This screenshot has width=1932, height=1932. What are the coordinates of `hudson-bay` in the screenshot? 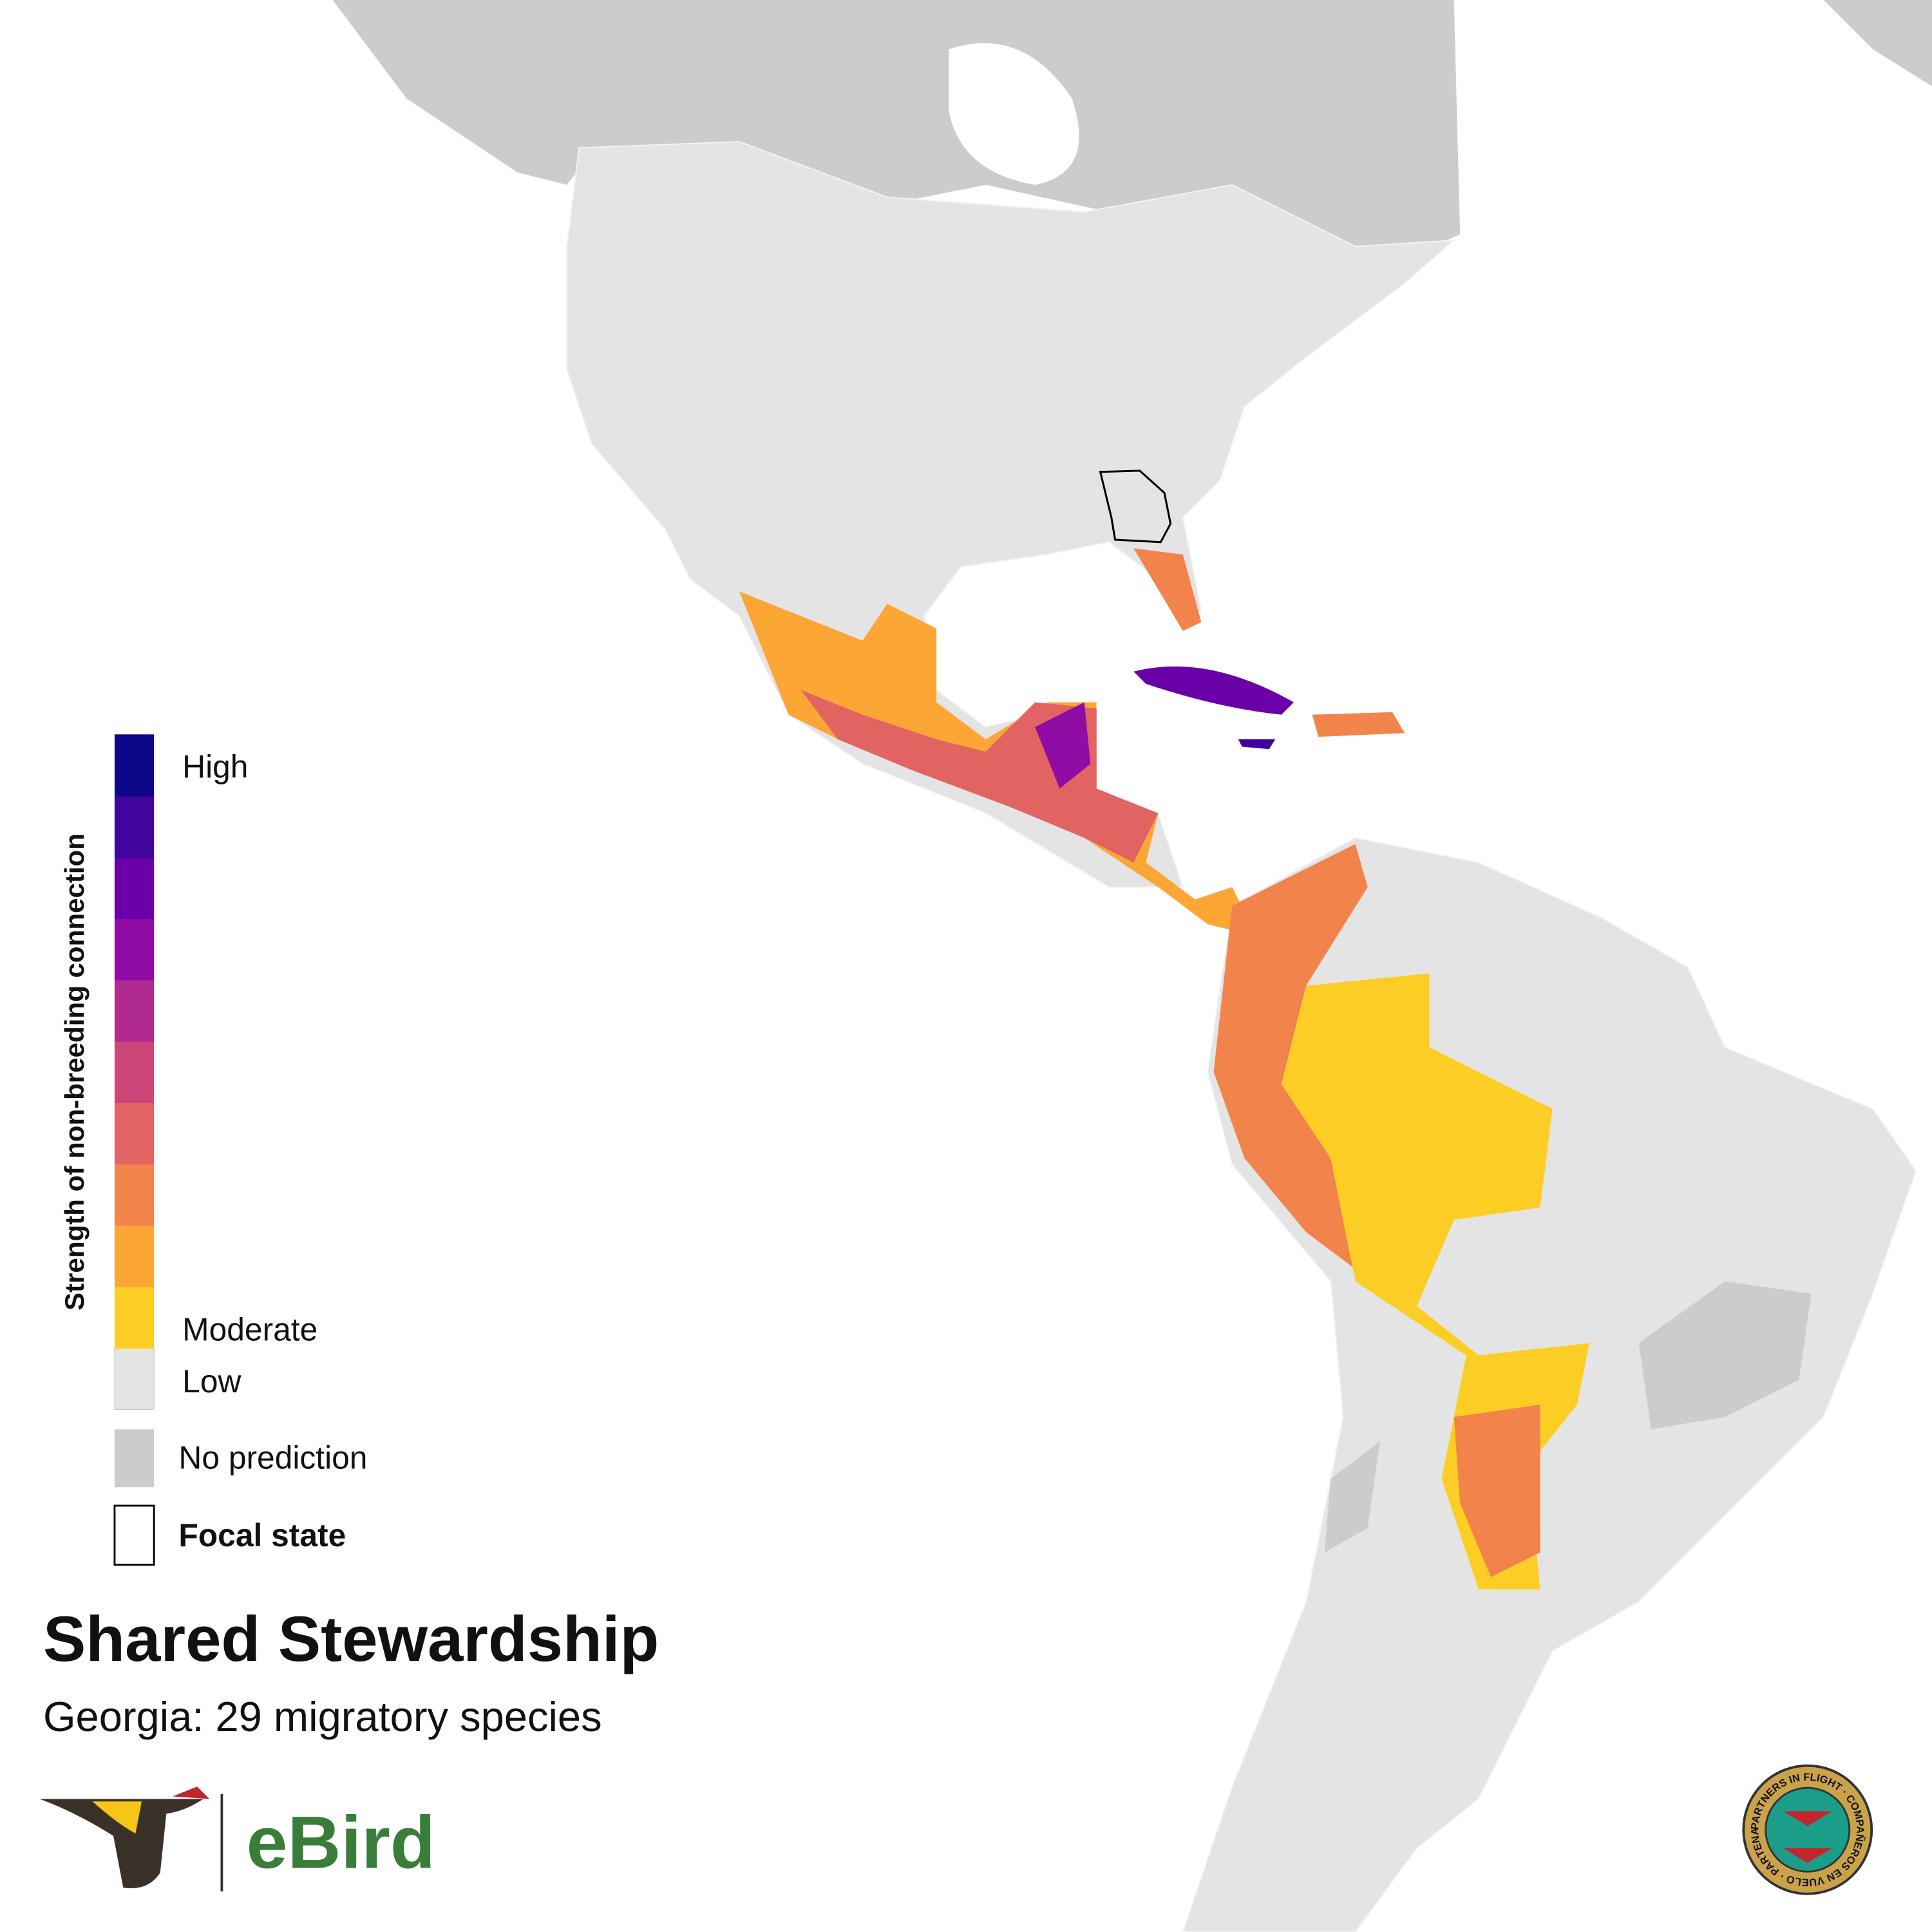 It's located at (1014, 114).